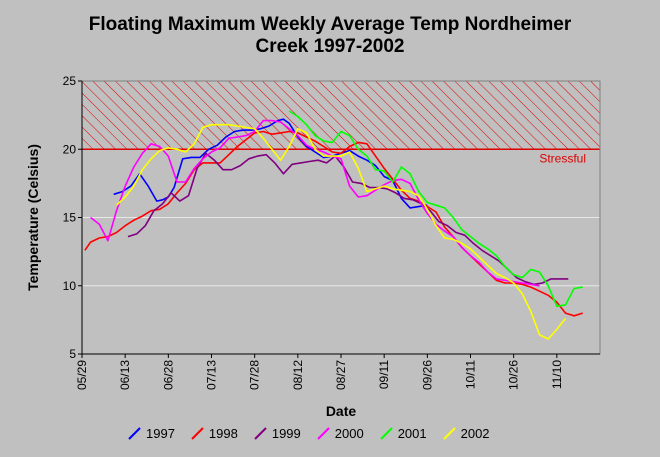 This screenshot has height=457, width=660. I want to click on legend-item-2002: 2002, so click(466, 433).